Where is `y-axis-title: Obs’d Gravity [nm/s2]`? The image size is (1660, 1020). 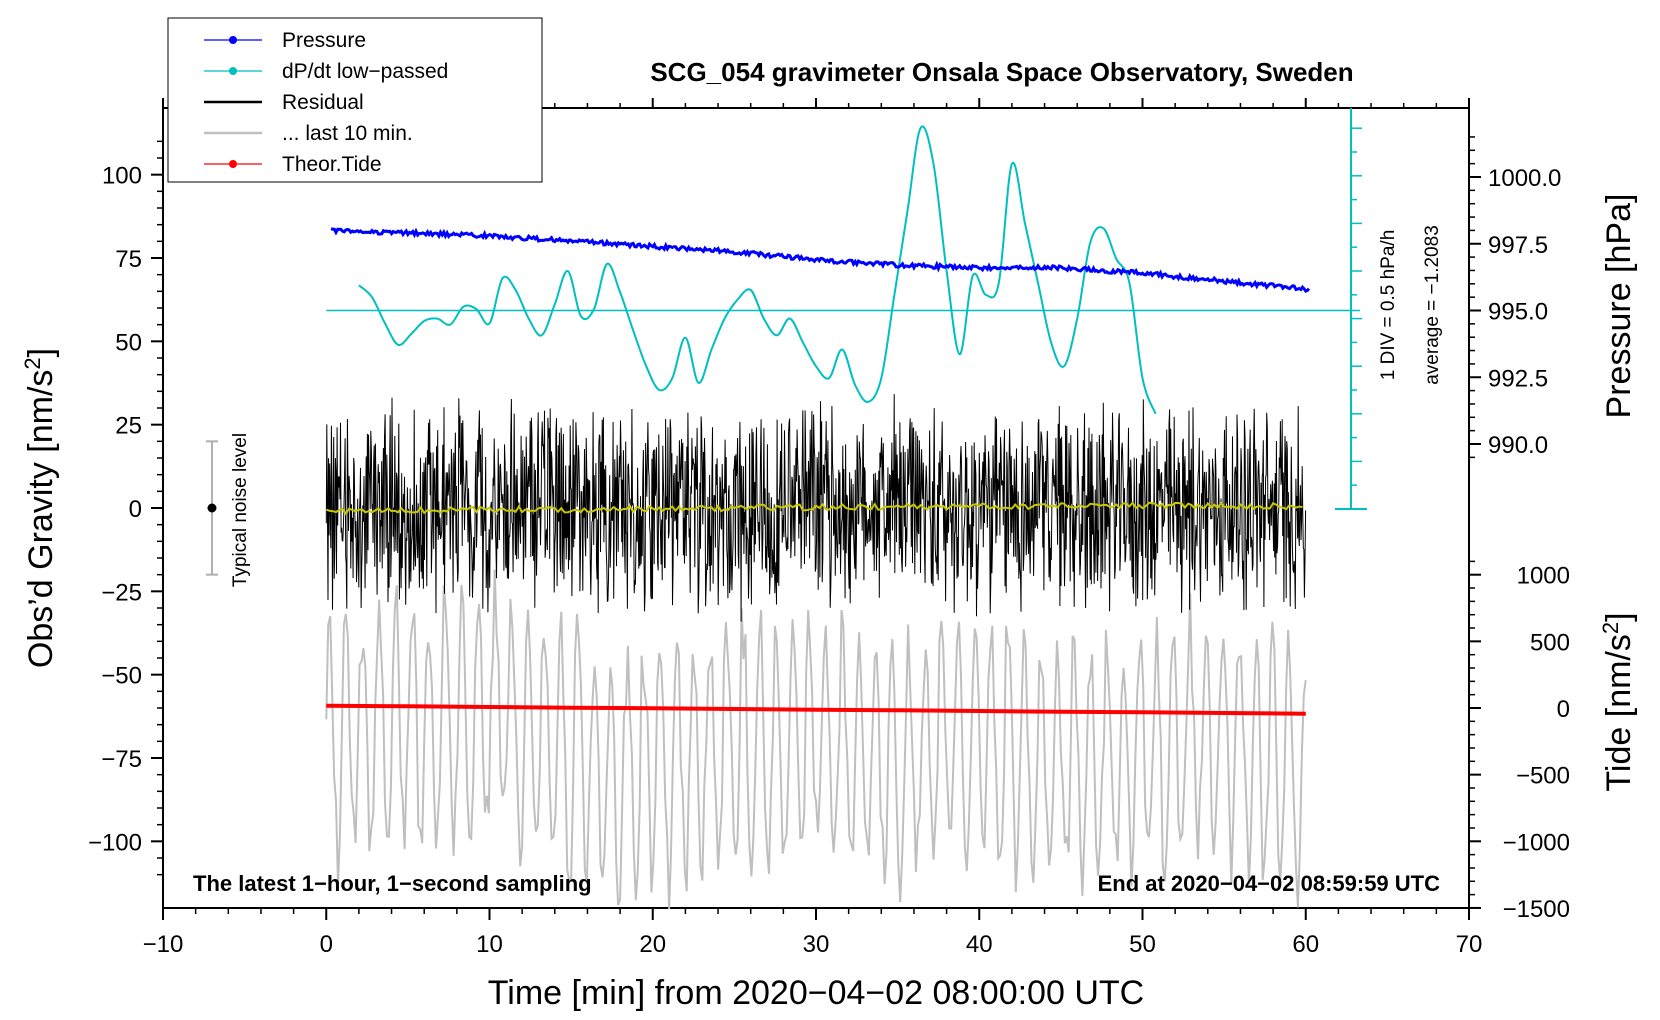 y-axis-title: Obs’d Gravity [nm/s2] is located at coordinates (40, 508).